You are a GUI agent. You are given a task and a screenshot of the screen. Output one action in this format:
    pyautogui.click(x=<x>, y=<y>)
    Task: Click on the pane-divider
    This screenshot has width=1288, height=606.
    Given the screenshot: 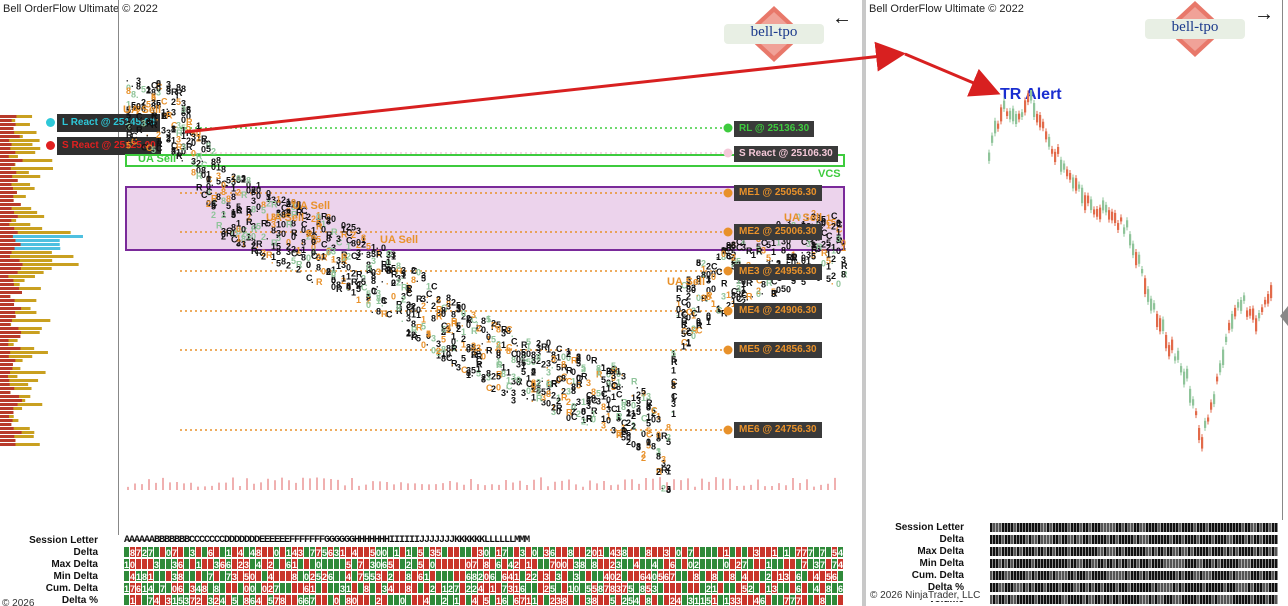 What is the action you would take?
    pyautogui.click(x=864, y=303)
    